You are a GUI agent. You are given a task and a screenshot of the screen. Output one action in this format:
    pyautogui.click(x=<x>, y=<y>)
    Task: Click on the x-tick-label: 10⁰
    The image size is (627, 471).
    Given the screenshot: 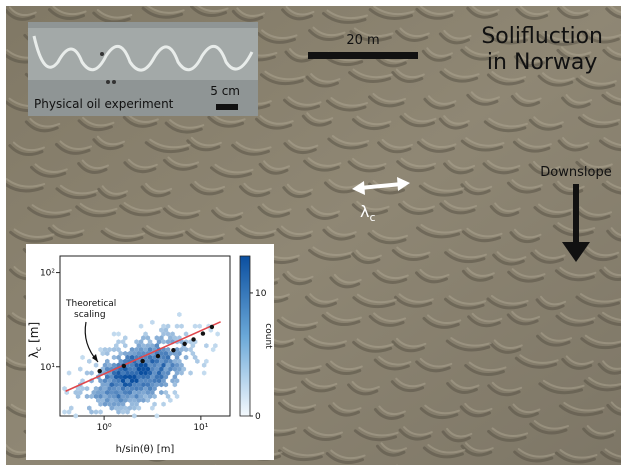 What is the action you would take?
    pyautogui.click(x=104, y=428)
    